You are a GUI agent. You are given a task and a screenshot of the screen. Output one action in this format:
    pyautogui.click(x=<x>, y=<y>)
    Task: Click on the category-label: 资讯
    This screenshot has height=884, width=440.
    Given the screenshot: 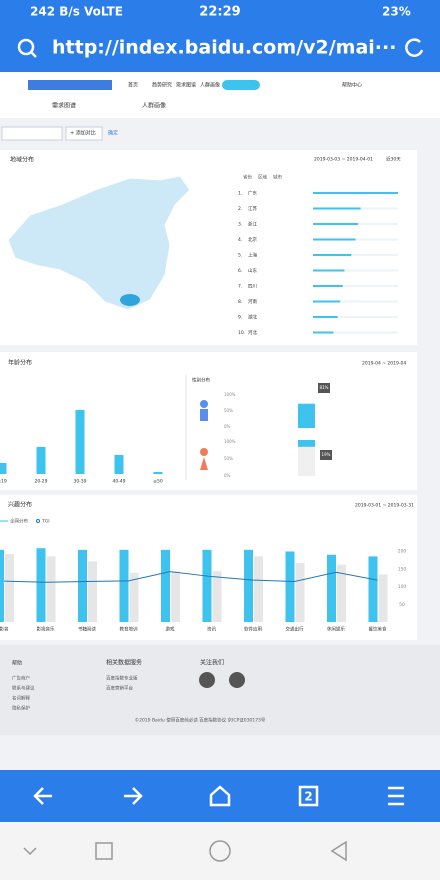 What is the action you would take?
    pyautogui.click(x=211, y=629)
    